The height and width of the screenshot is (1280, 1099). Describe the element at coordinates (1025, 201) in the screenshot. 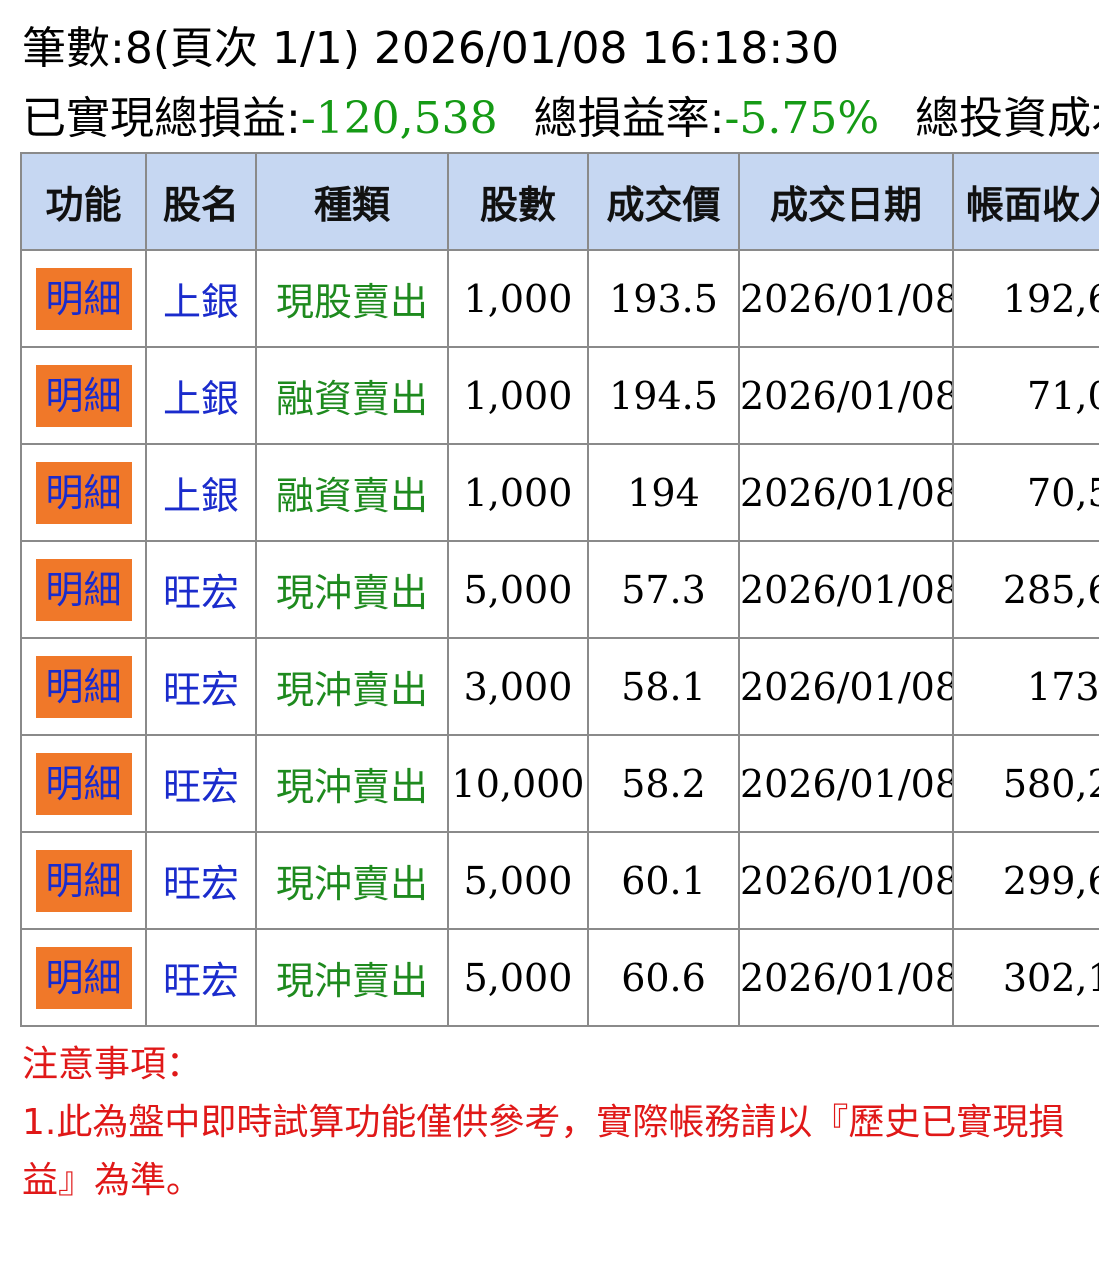

I see `column-header-book: 帳面收入` at that location.